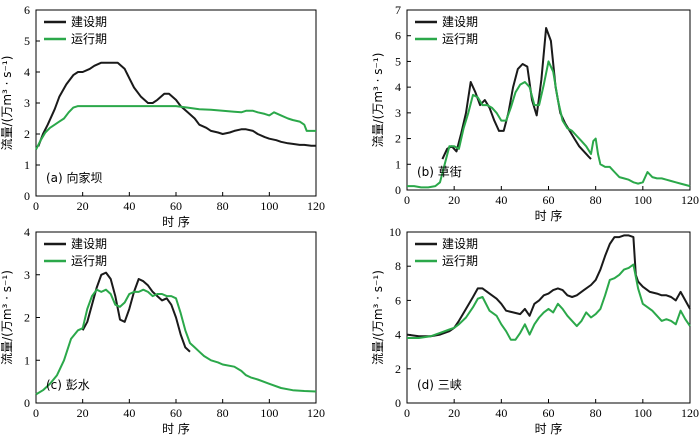 The width and height of the screenshot is (700, 443). What do you see at coordinates (68, 385) in the screenshot?
I see `panel-label: (c) 彭水` at bounding box center [68, 385].